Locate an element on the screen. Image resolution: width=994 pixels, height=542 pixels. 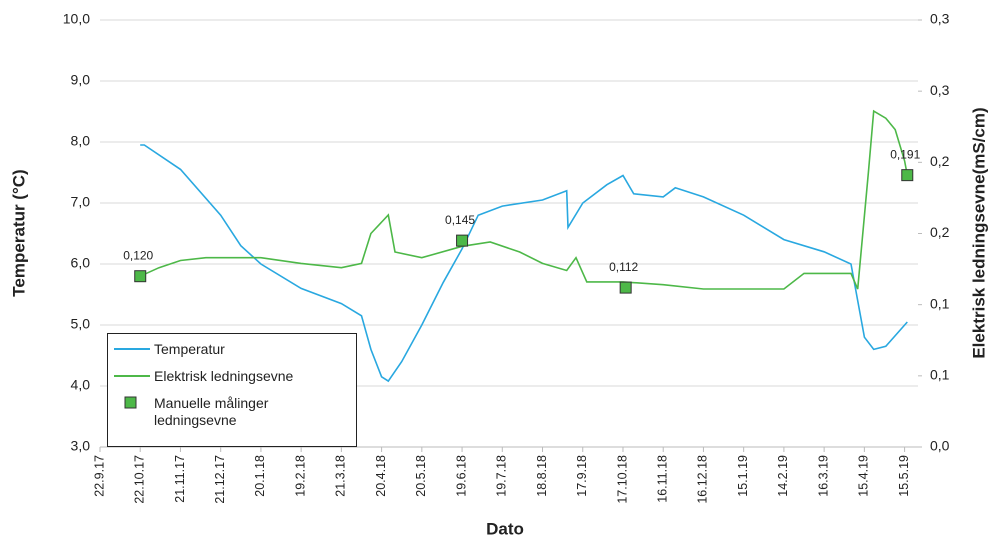
y2-axis-title: Elektrisk ledningsevne(mS/cm) is located at coordinates (978, 232).